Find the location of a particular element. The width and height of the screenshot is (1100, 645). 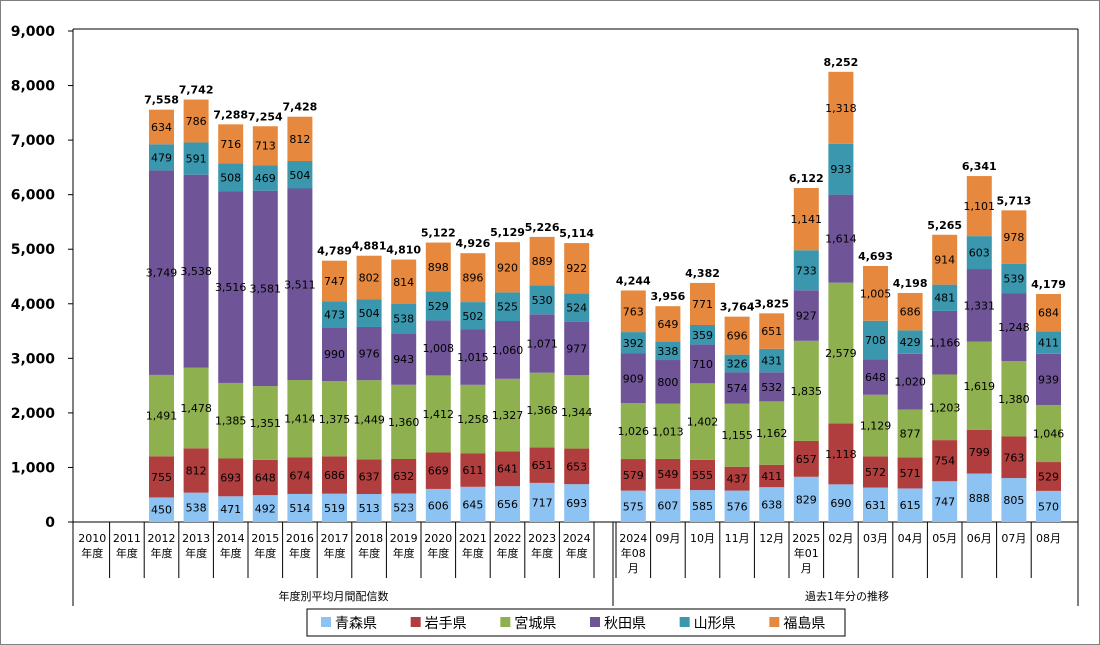

bar-value-label: 549 is located at coordinates (667, 474).